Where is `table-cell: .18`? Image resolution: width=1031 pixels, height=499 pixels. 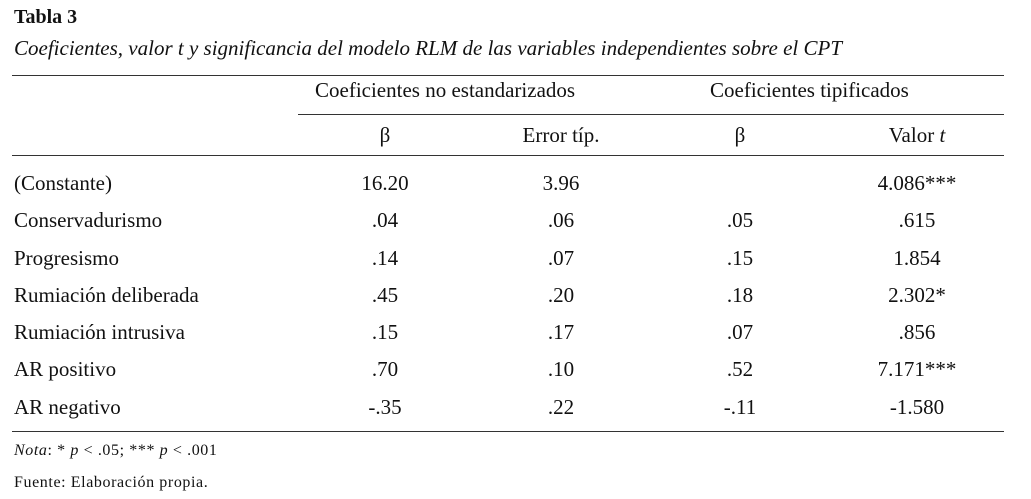
table-cell: .18 is located at coordinates (740, 295).